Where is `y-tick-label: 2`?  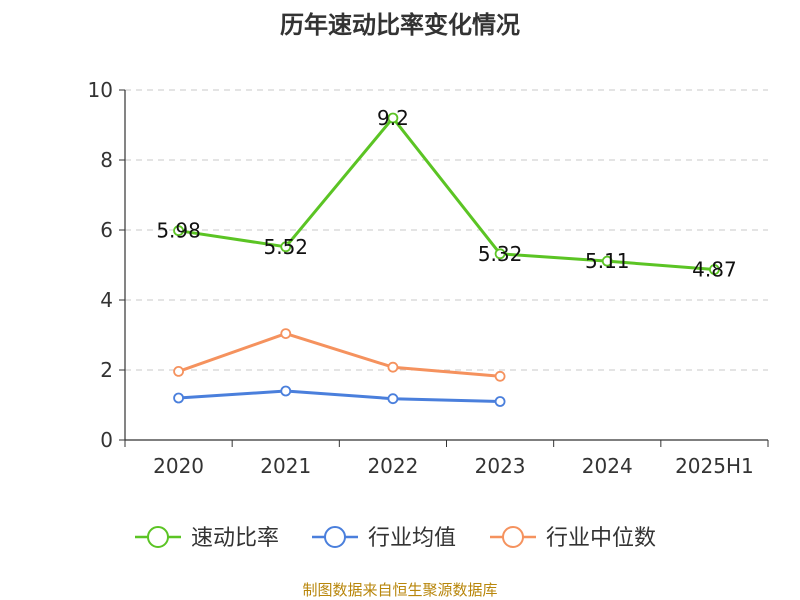
y-tick-label: 2 is located at coordinates (106, 370).